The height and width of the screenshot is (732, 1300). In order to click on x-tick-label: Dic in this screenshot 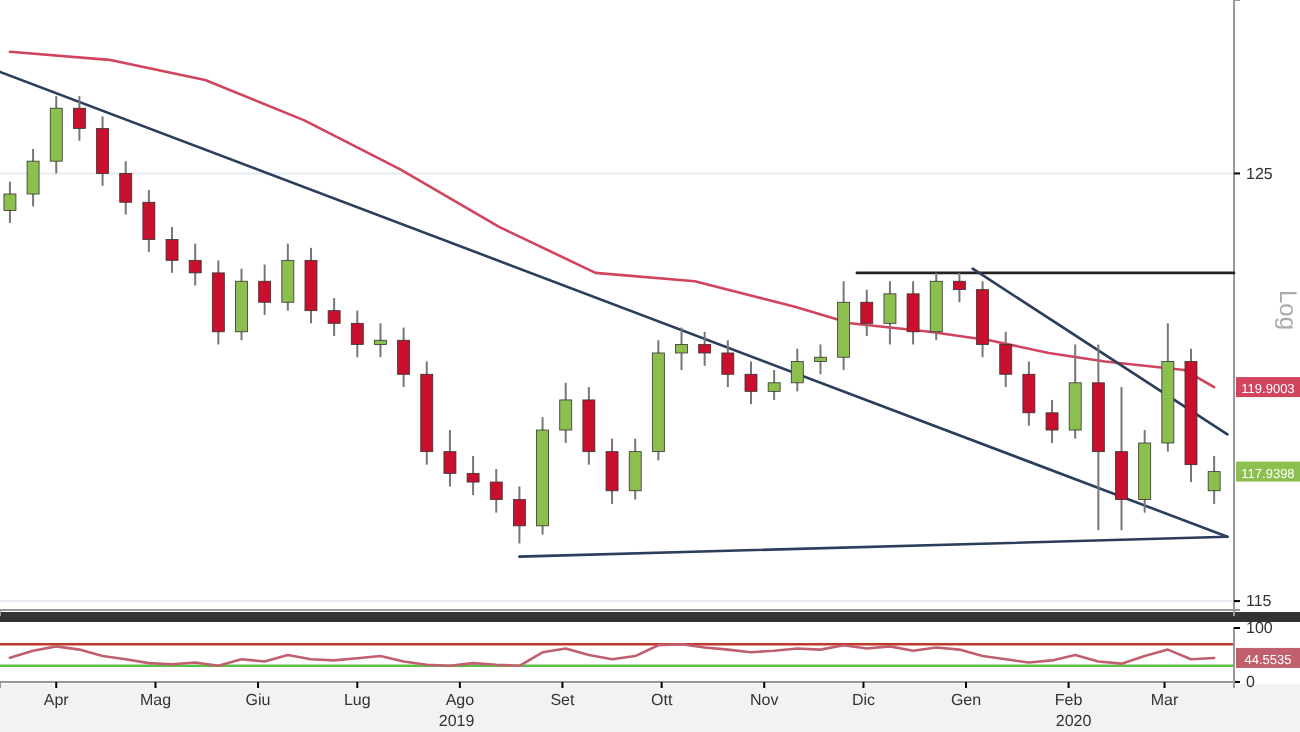, I will do `click(863, 700)`.